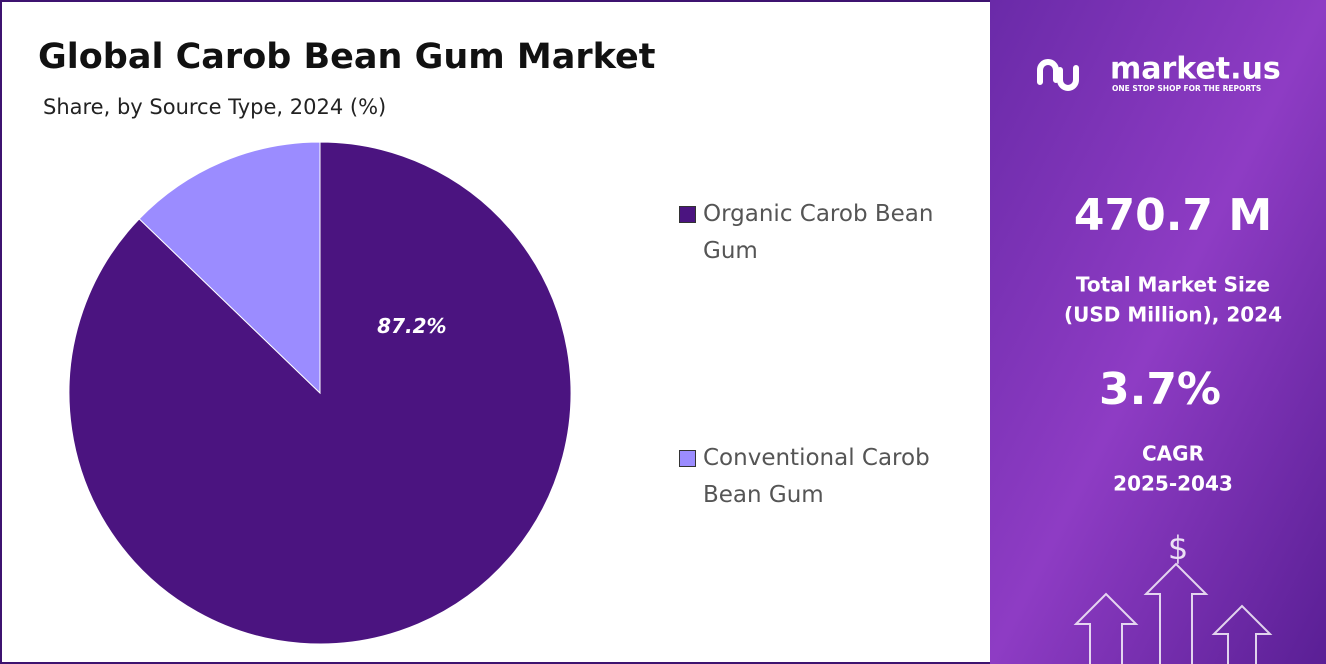 This screenshot has width=1326, height=664. I want to click on legend-entry: Organic Carob Bean Gum, so click(816, 233).